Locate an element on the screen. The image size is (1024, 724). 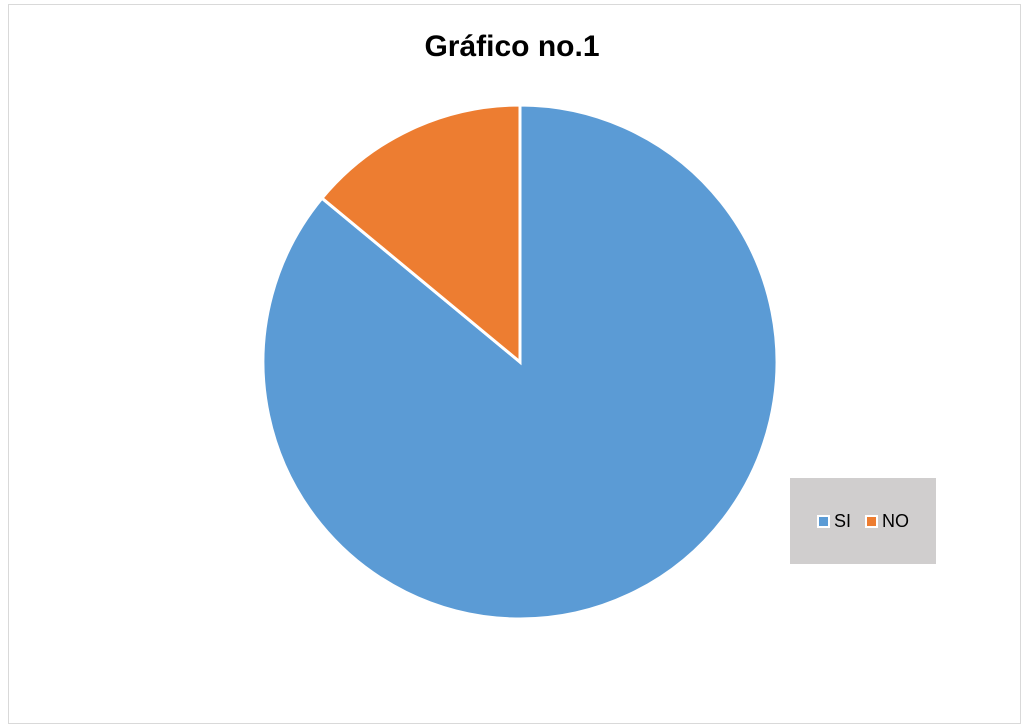
legend-label-no: NO is located at coordinates (895, 520).